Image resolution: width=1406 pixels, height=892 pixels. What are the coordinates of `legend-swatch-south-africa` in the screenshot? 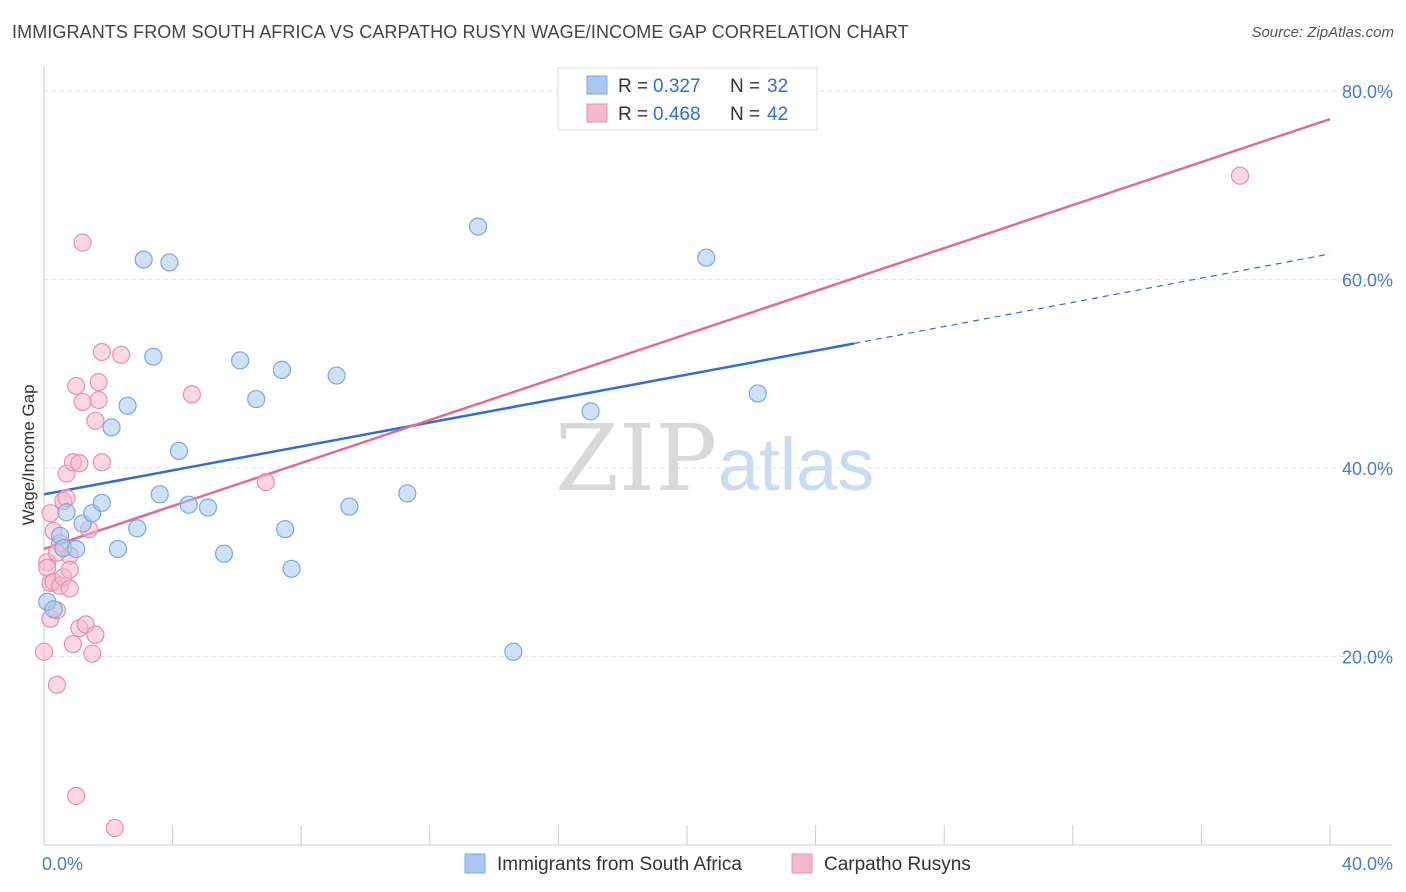 It's located at (597, 85).